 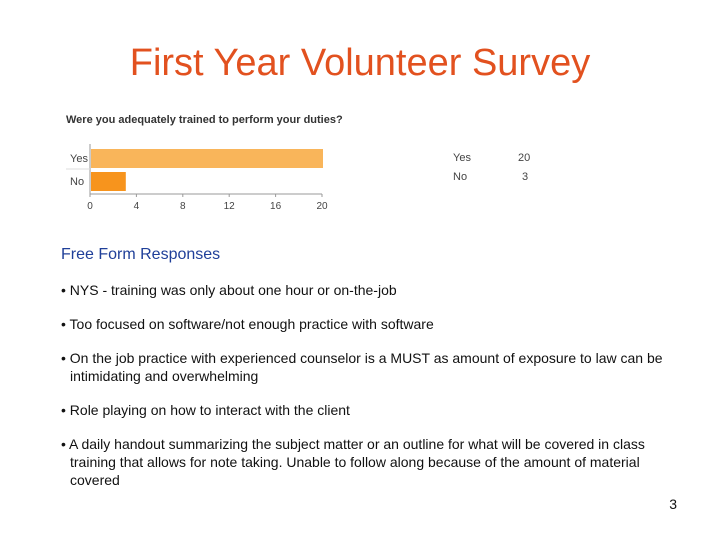 I want to click on category-label: Yes, so click(x=79, y=159).